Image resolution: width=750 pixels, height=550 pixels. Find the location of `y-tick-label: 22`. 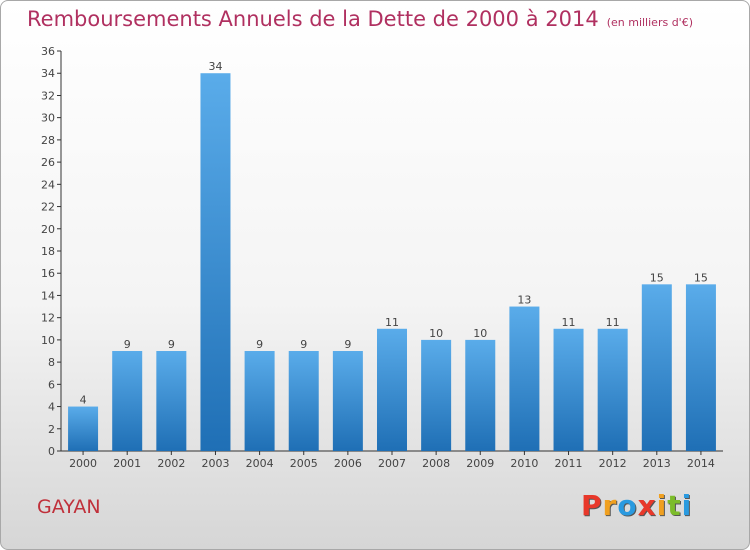

y-tick-label: 22 is located at coordinates (48, 207).